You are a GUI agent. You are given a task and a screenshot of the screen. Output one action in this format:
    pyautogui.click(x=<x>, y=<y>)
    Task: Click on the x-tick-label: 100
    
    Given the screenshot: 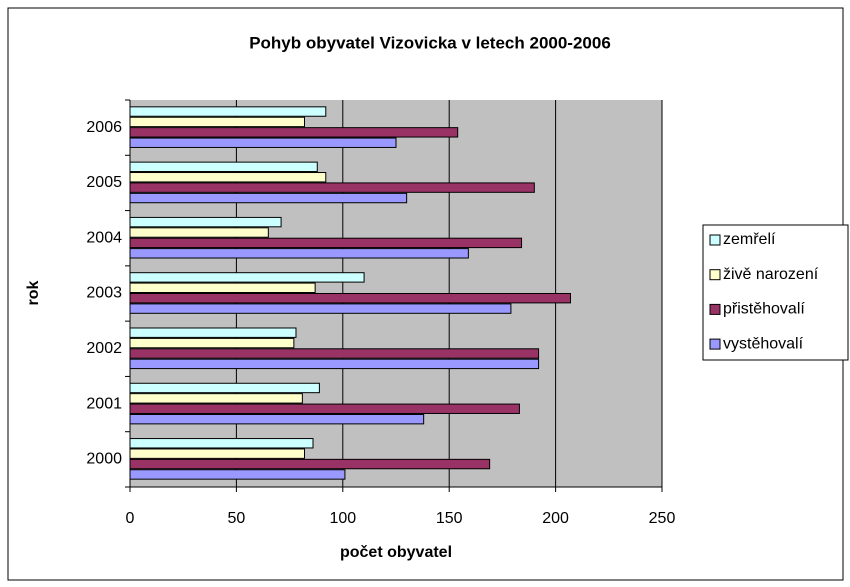 What is the action you would take?
    pyautogui.click(x=342, y=518)
    